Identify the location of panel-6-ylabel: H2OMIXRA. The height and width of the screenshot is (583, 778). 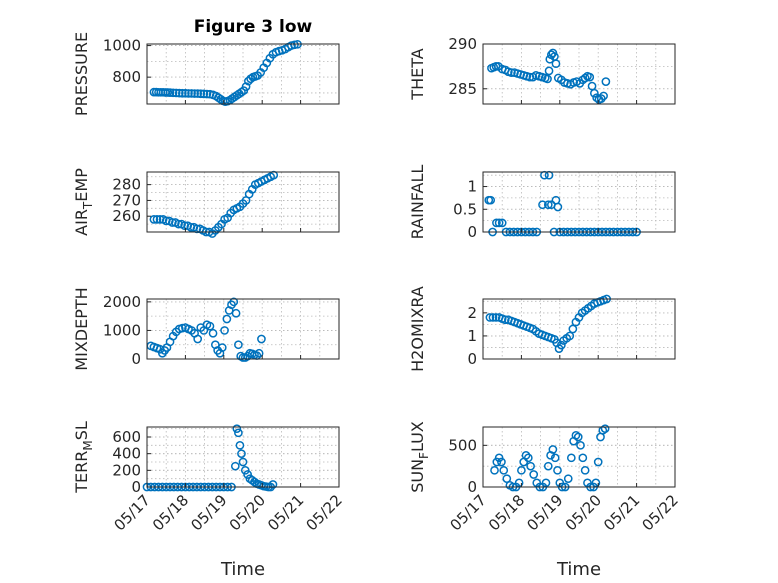
(417, 329).